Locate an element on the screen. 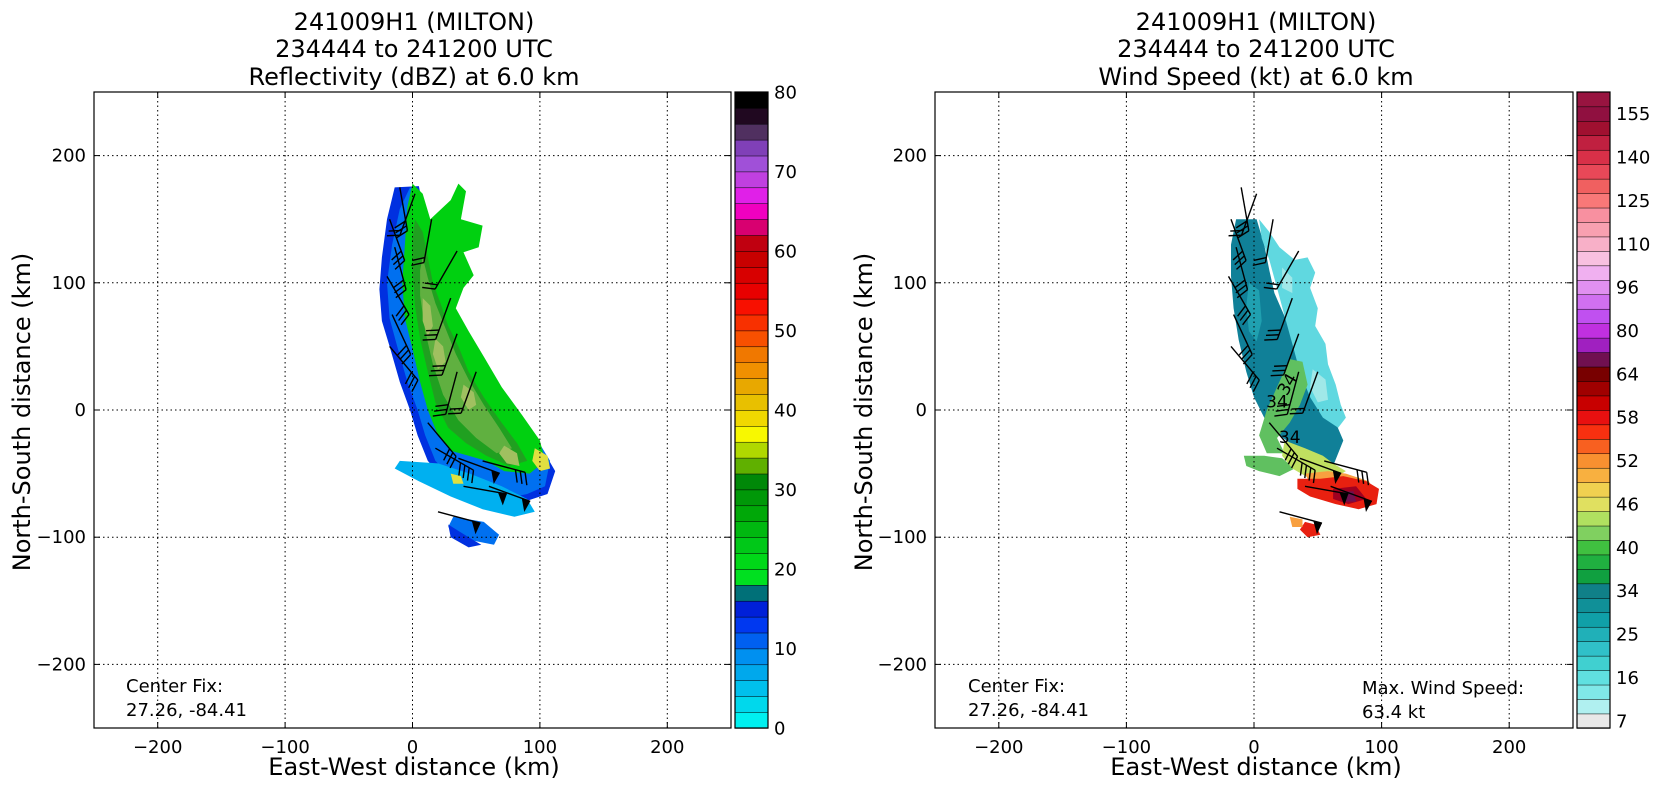 This screenshot has width=1655, height=791. wind-barbs is located at coordinates (1300, 361).